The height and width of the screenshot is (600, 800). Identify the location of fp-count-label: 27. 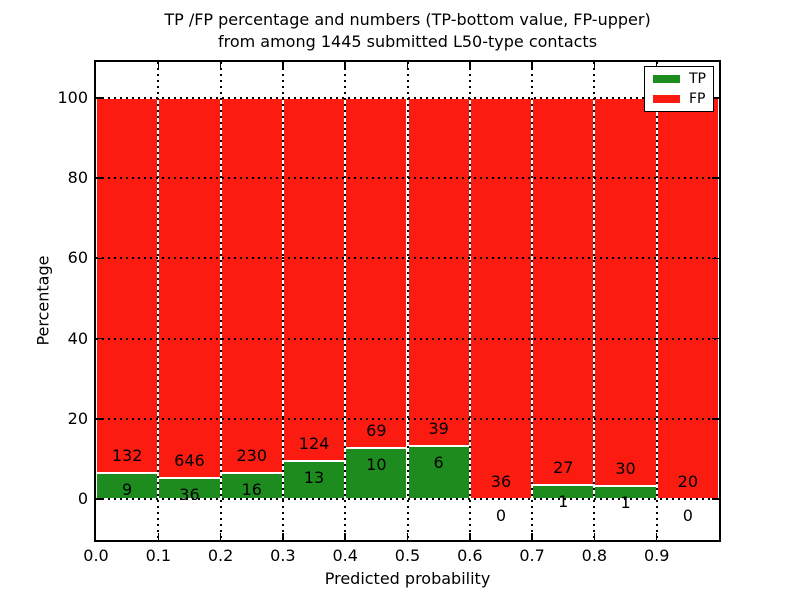
(563, 467).